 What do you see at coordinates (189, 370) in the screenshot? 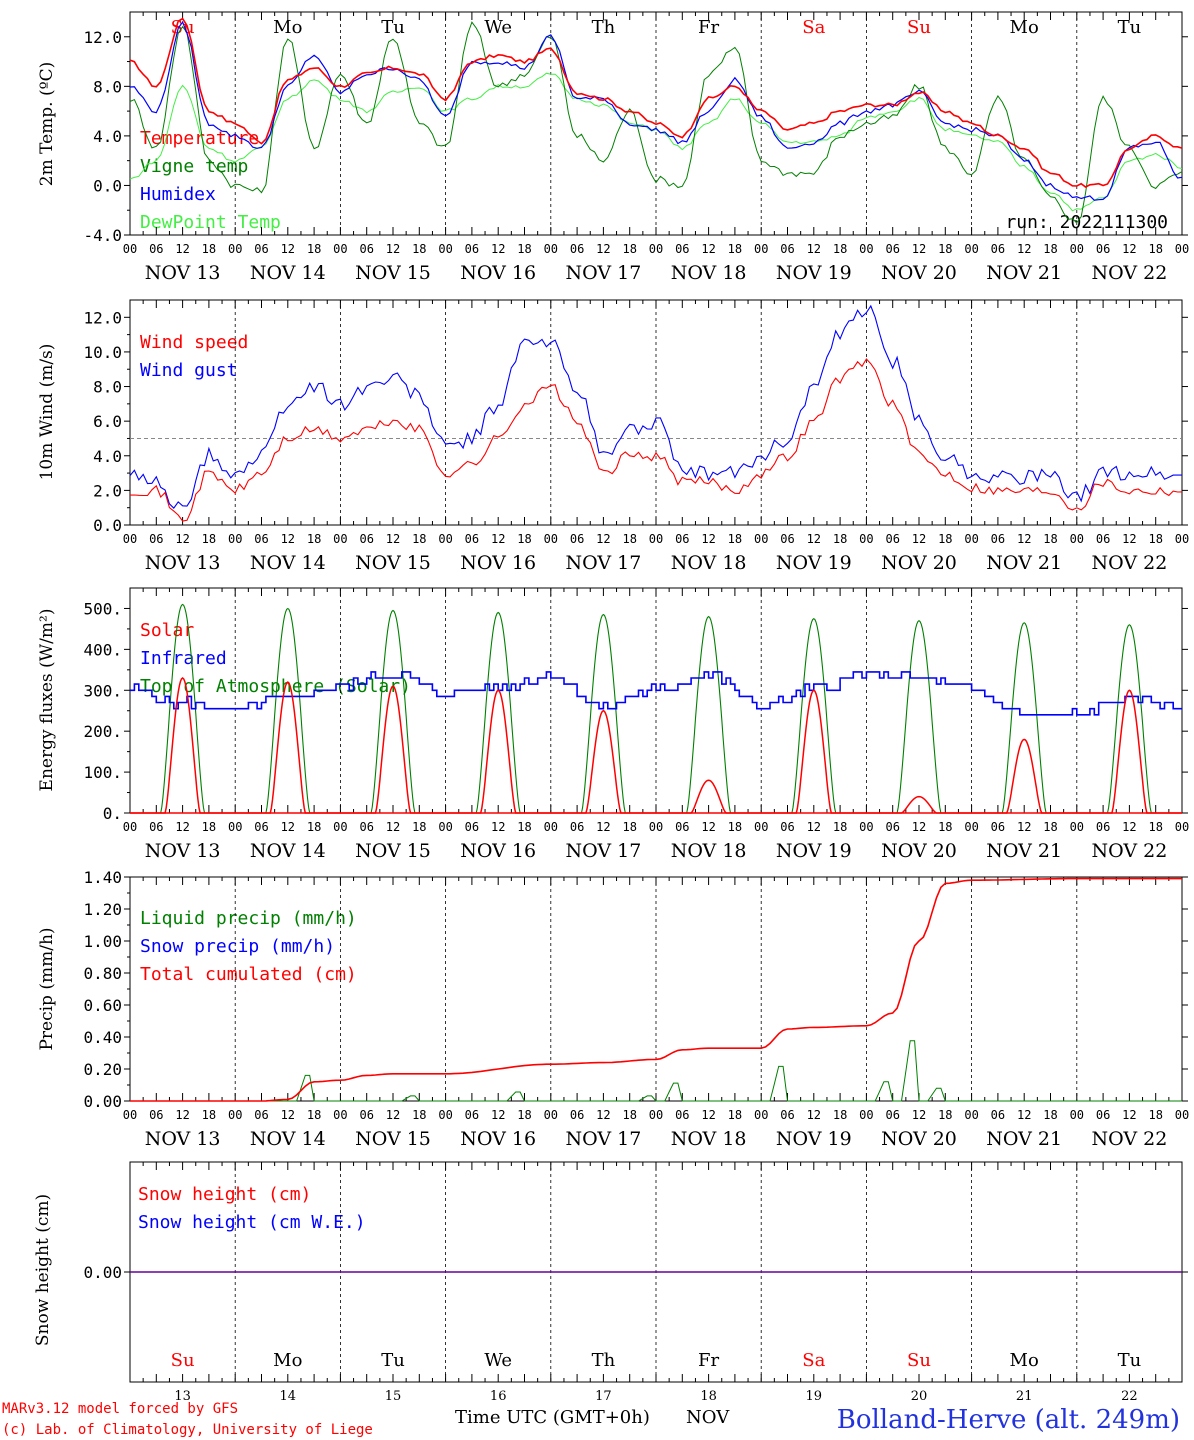
I see `legend-wind-gust: Wind gust` at bounding box center [189, 370].